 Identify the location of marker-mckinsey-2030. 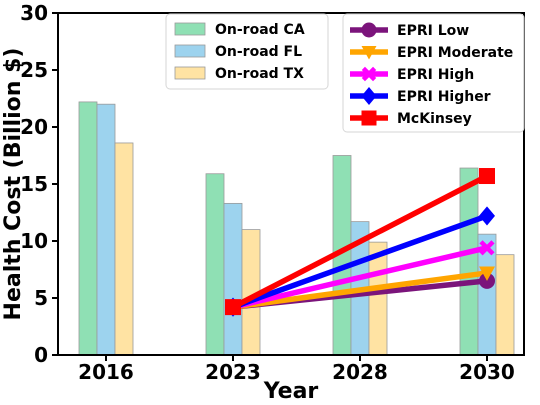
(487, 176).